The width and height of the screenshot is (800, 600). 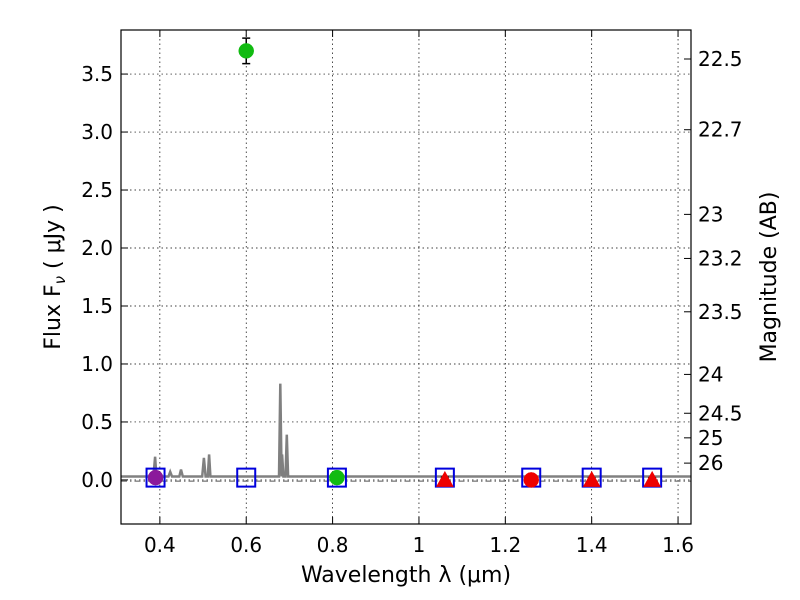 I want to click on magnitude-tick-label: 22.7, so click(x=720, y=130).